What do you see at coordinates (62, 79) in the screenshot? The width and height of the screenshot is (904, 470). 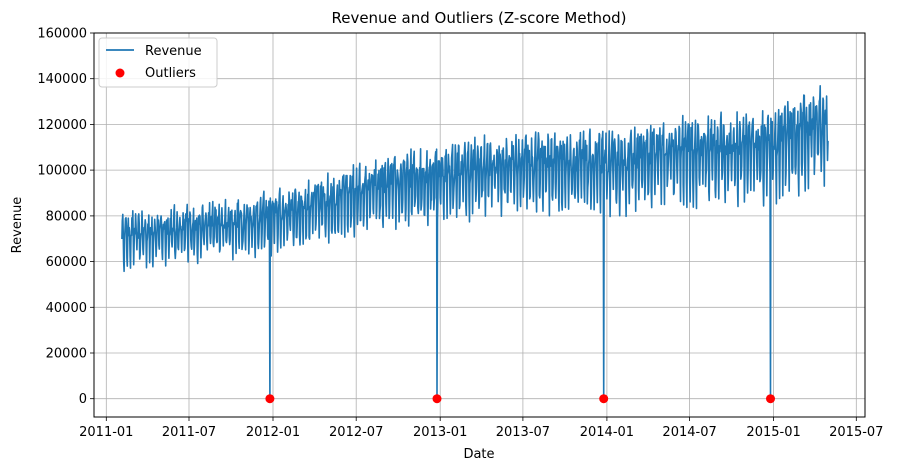 I see `y-tick-label: 140000` at bounding box center [62, 79].